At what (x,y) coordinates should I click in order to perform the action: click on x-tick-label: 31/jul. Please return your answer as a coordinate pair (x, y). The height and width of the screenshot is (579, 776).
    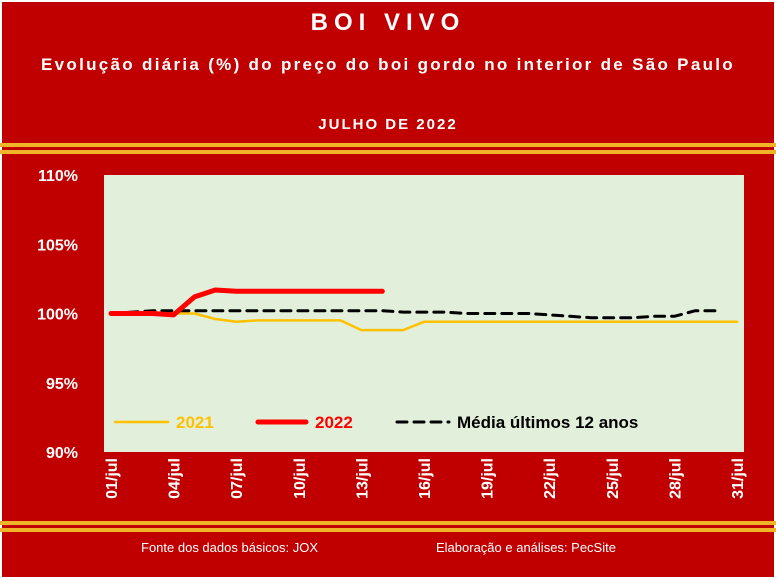
    Looking at the image, I should click on (738, 478).